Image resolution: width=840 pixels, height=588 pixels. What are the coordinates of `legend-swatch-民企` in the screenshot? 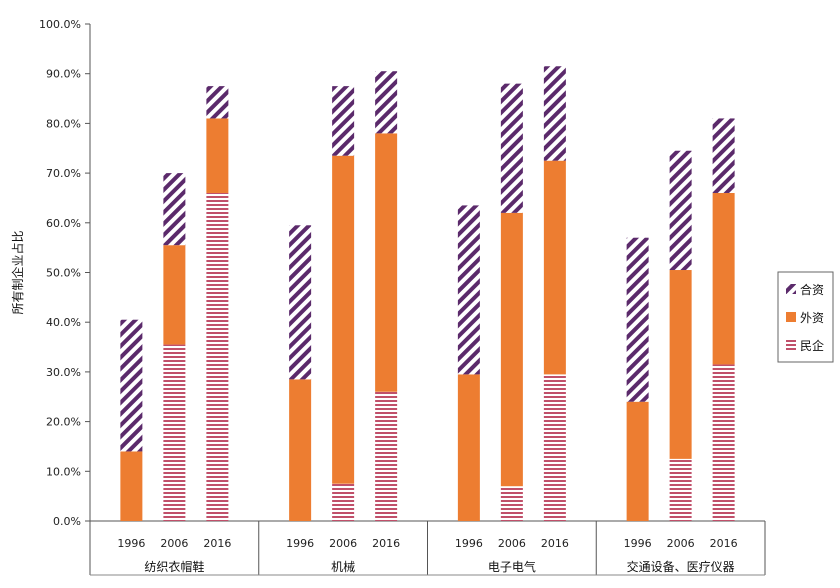 It's located at (791, 345).